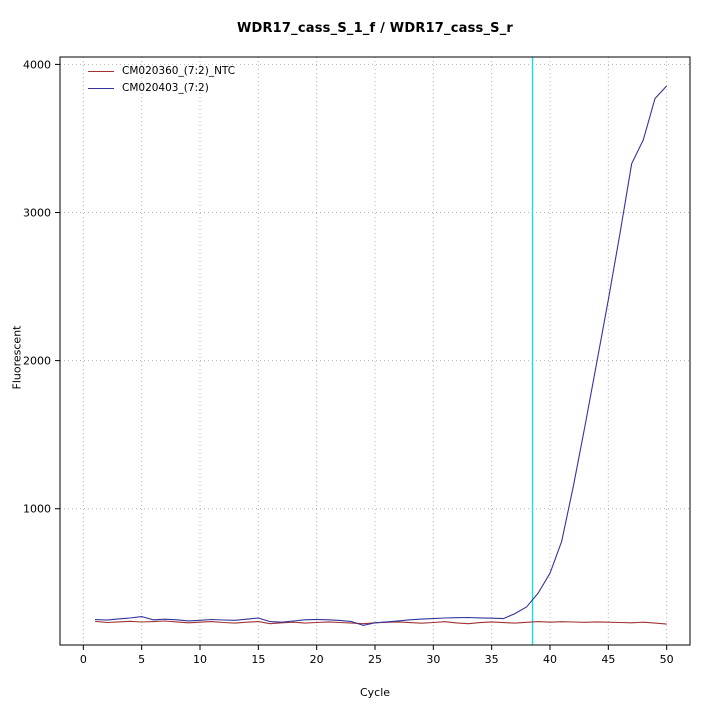 The height and width of the screenshot is (720, 720). What do you see at coordinates (83, 659) in the screenshot?
I see `x-tick-label: 0` at bounding box center [83, 659].